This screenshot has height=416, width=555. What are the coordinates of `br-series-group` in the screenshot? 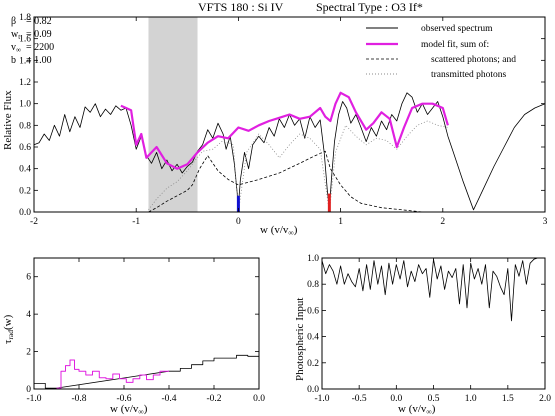 It's located at (433, 289).